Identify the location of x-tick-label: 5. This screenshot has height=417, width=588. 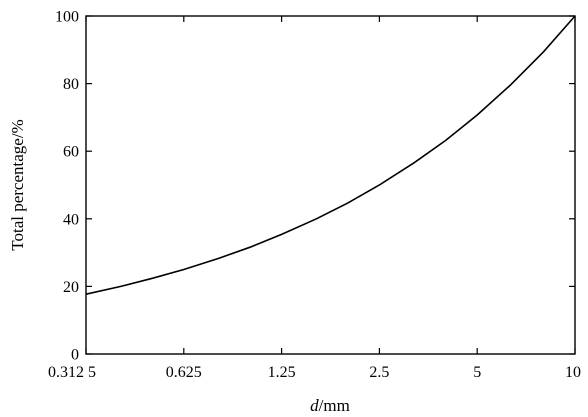
(477, 372).